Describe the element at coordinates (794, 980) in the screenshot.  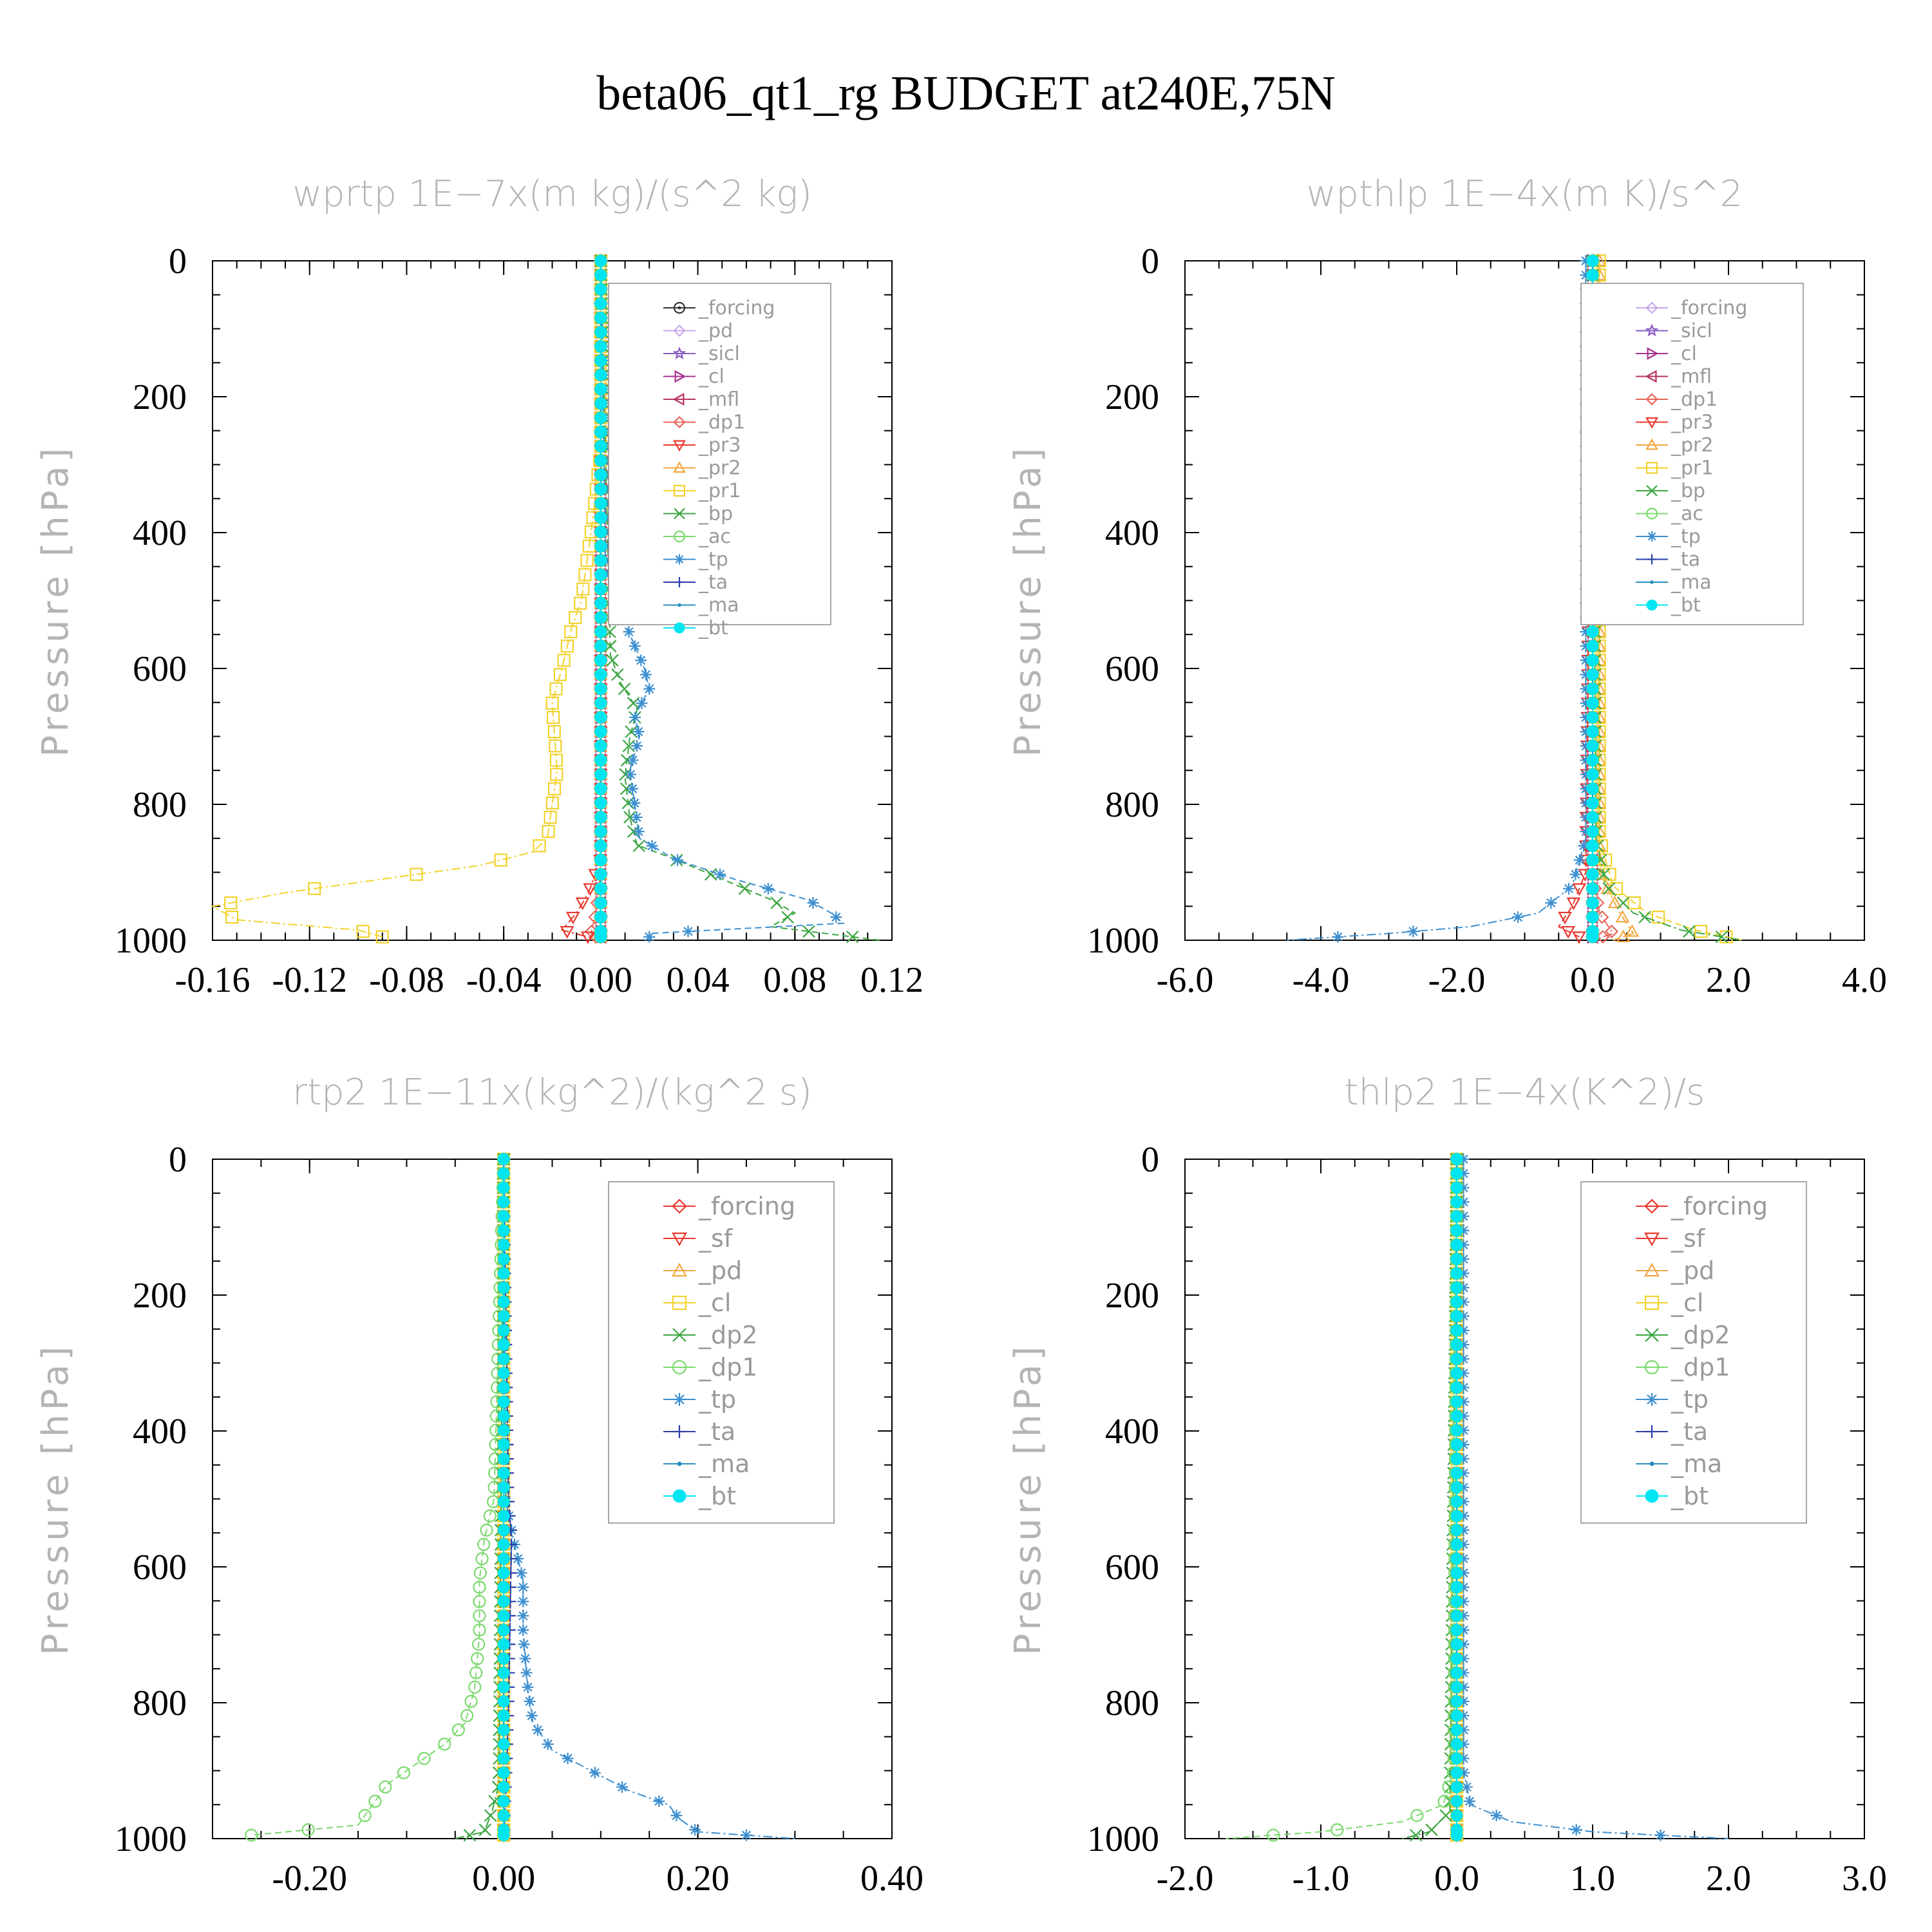
I see `x-tick-label: 0.08` at that location.